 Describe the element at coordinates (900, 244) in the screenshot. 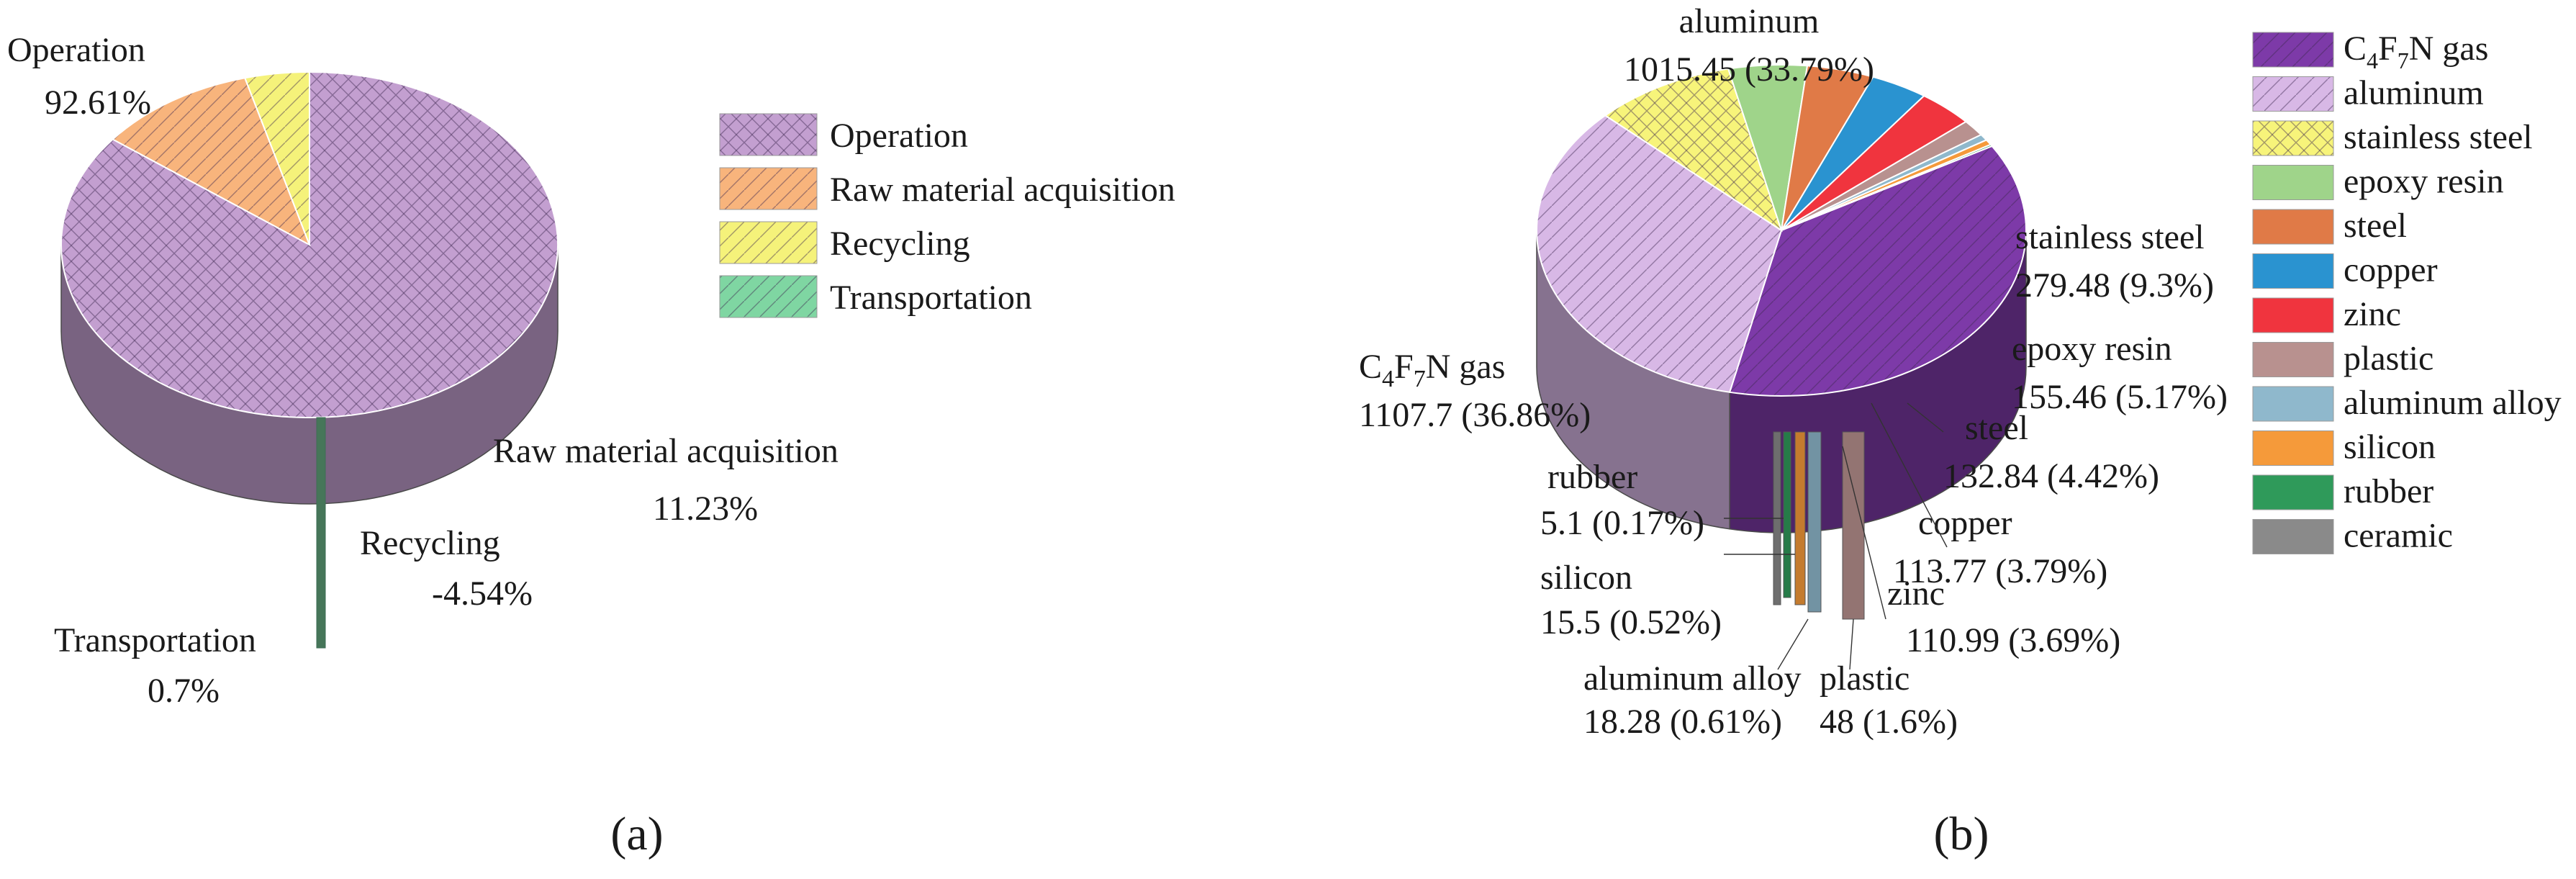

I see `legend-a-label-recycling: Recycling` at that location.